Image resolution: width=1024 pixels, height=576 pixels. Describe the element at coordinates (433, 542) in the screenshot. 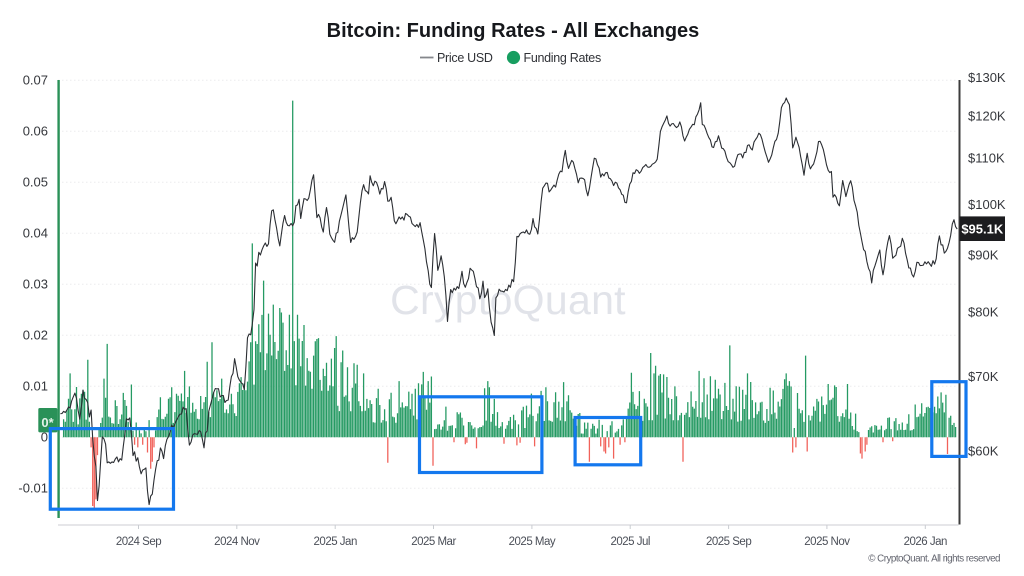

I see `svg-text: 2025 Mar` at that location.